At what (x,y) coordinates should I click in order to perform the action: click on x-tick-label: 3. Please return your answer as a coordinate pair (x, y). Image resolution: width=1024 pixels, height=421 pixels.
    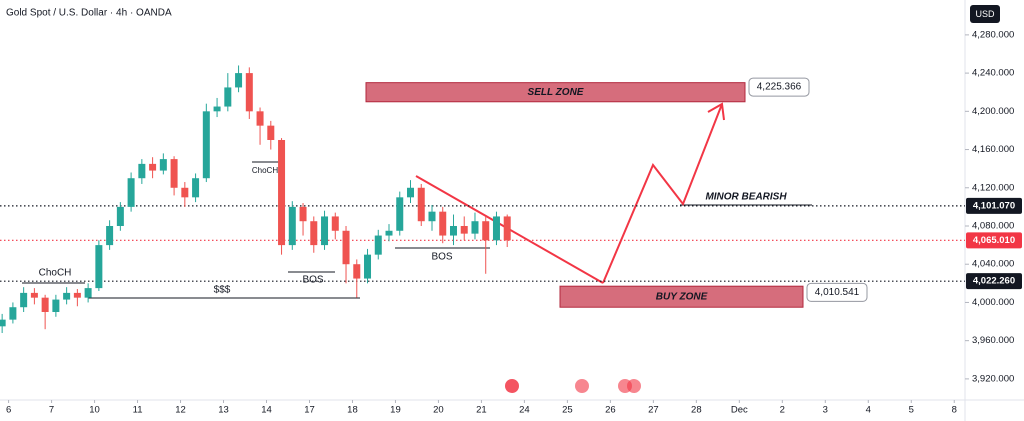
    Looking at the image, I should click on (825, 410).